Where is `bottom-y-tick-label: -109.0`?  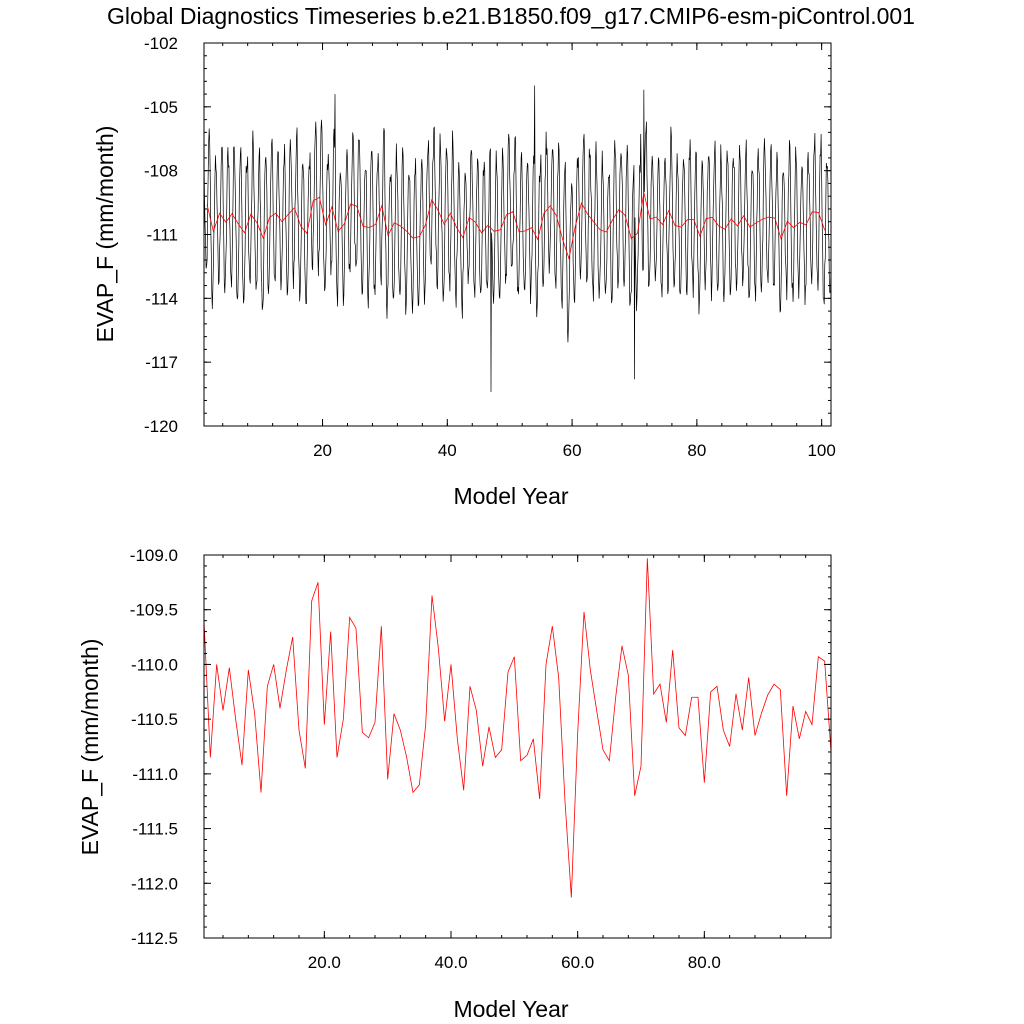
bottom-y-tick-label: -109.0 is located at coordinates (154, 555).